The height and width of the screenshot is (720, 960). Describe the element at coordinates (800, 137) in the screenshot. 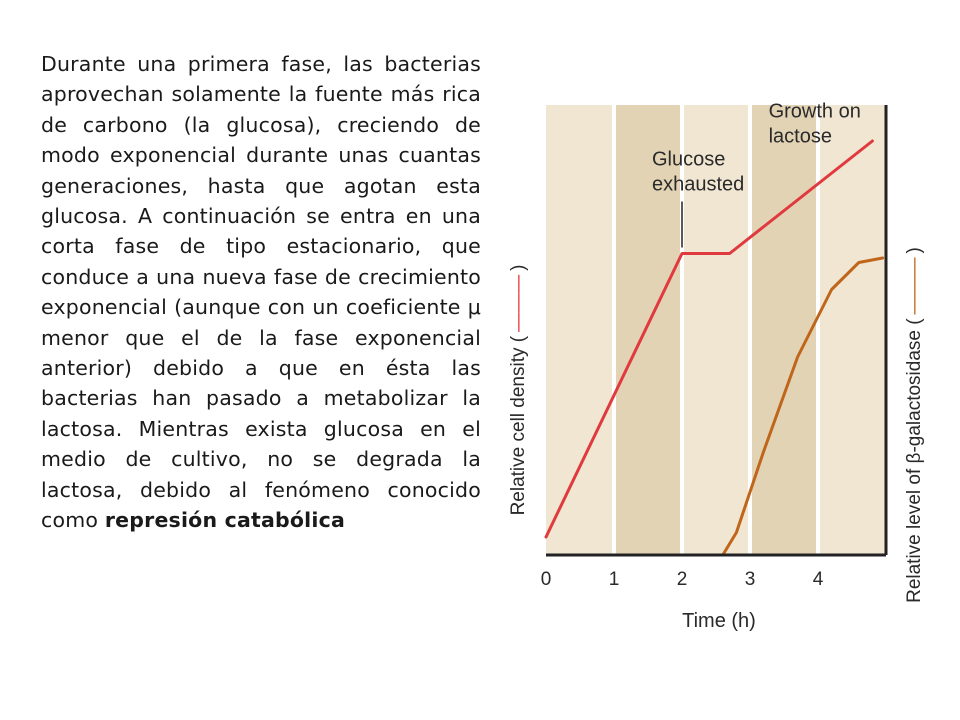

I see `growth-on-lactose-label: lactose` at that location.